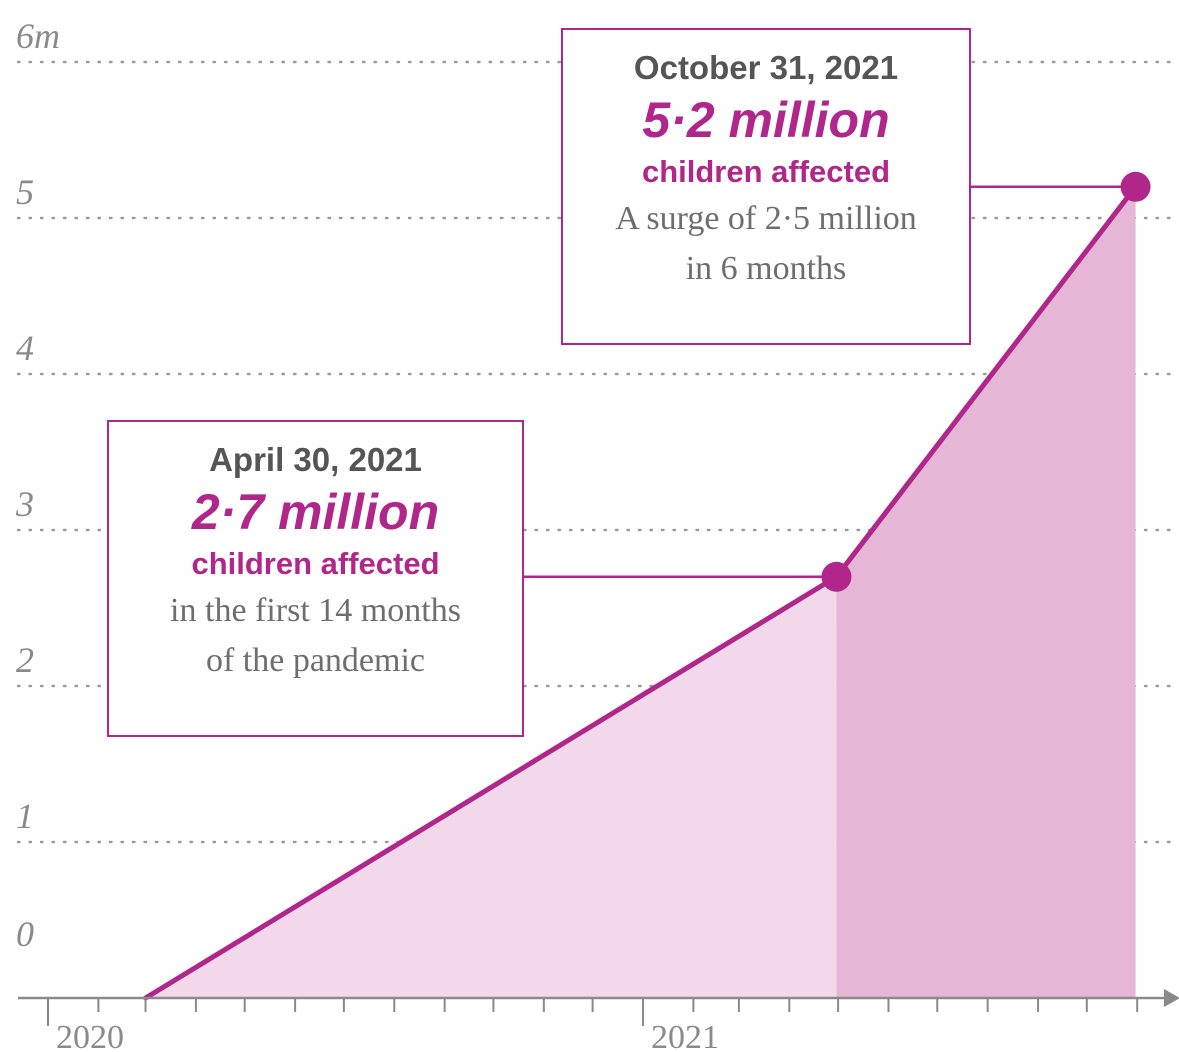 The height and width of the screenshot is (1052, 1179). What do you see at coordinates (37, 485) in the screenshot?
I see `y-axis-labels: 6m 5 4 3 2 1 0` at bounding box center [37, 485].